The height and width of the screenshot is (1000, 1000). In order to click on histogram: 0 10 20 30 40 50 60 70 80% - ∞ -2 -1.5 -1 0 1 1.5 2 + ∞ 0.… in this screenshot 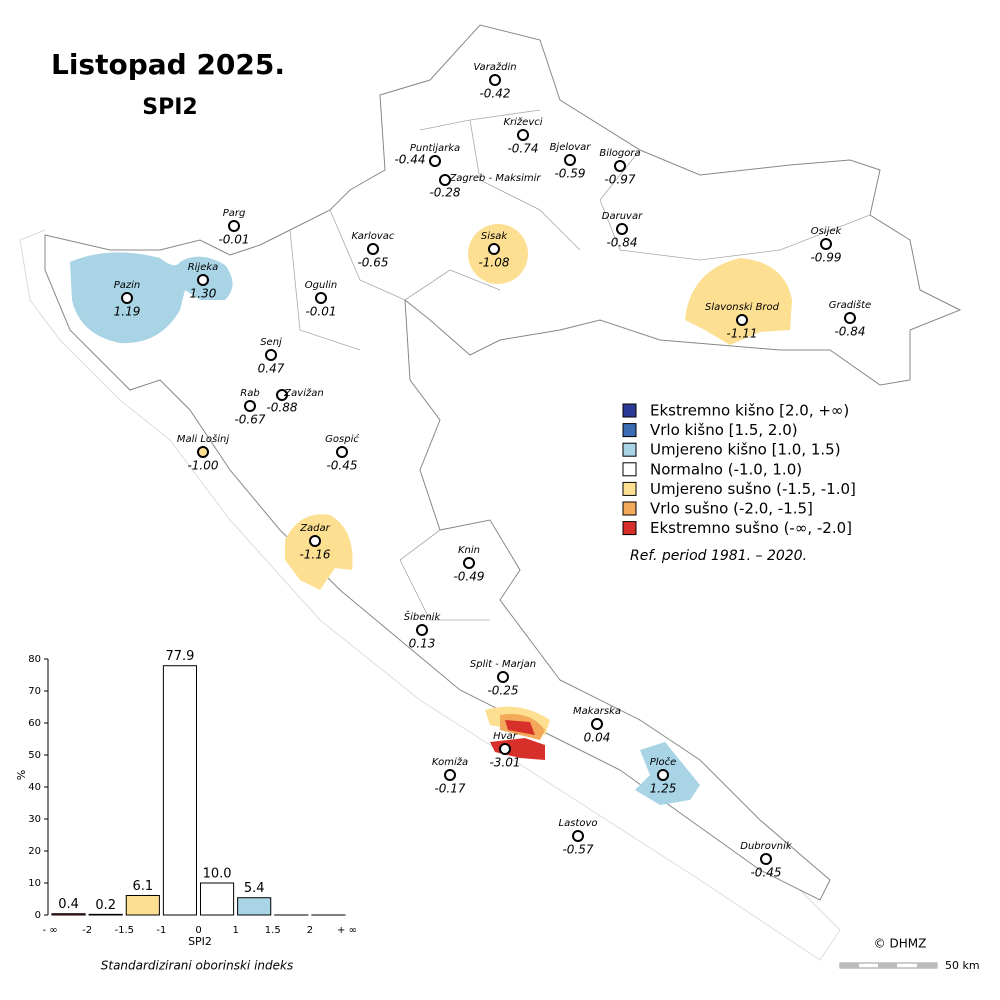, I will do `click(186, 810)`.